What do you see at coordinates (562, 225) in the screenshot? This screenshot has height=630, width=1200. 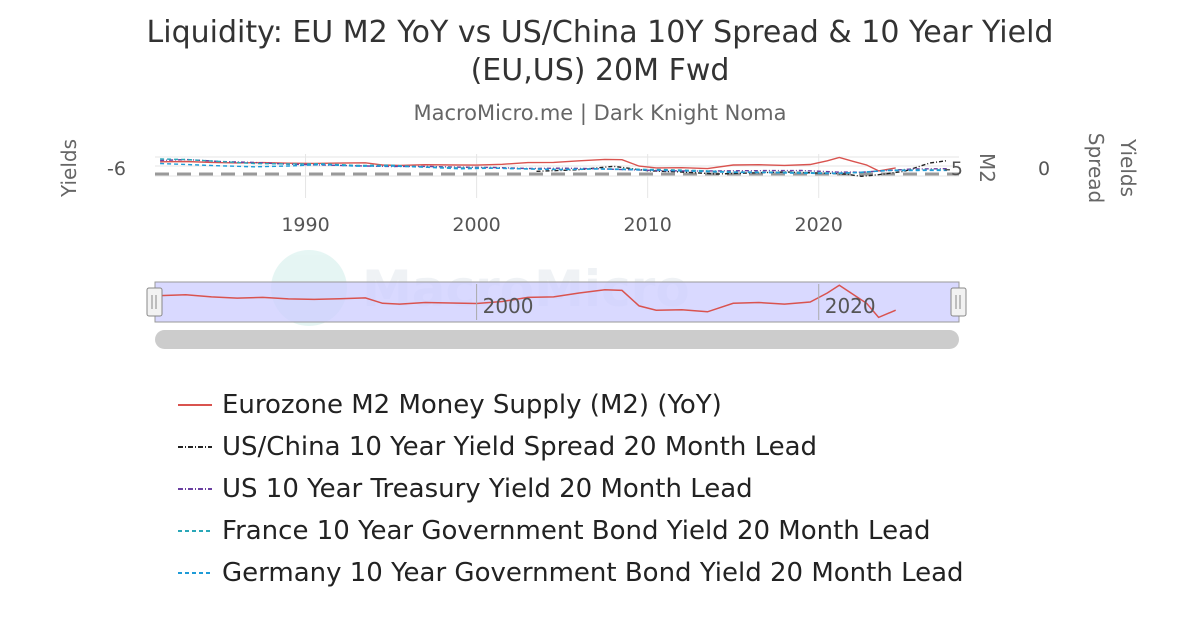 I see `x-axis: 1990 2000 2010 2020` at bounding box center [562, 225].